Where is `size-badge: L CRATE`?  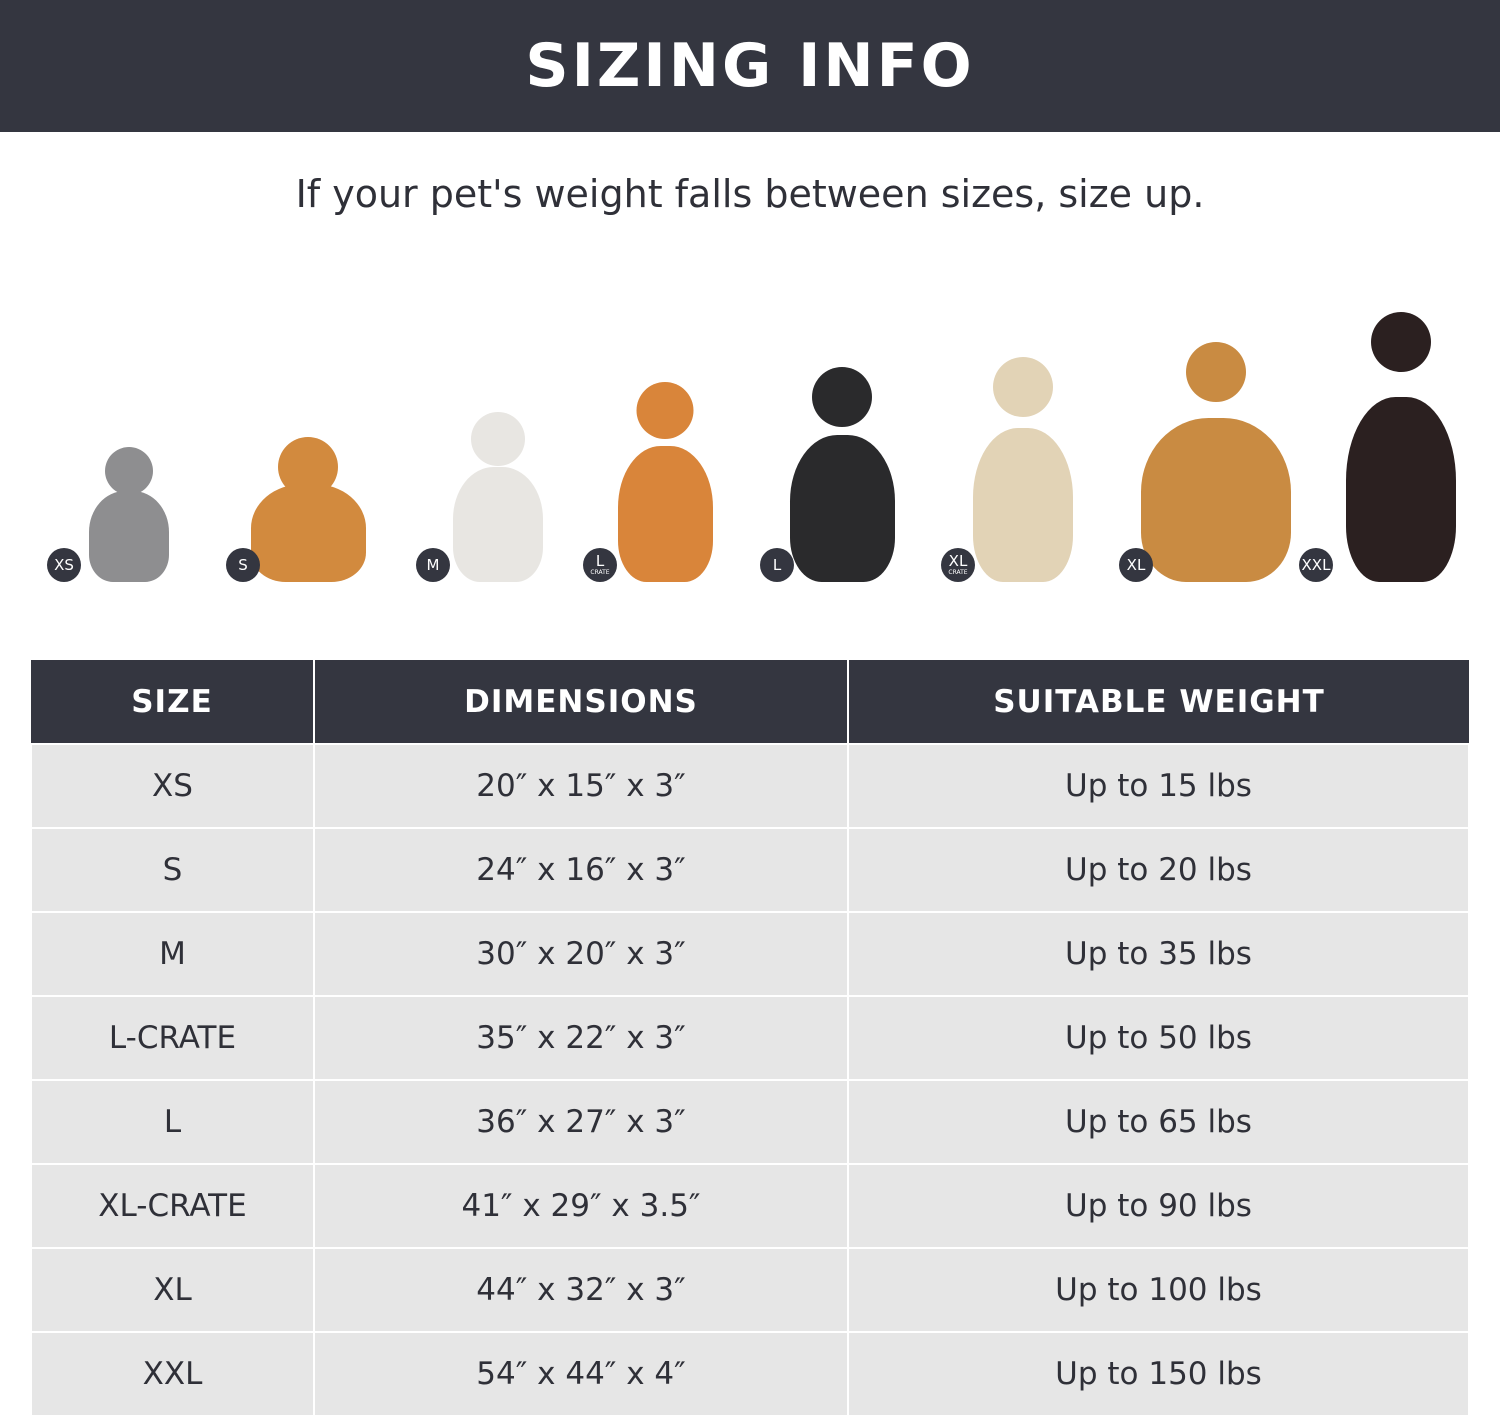 size-badge: L CRATE is located at coordinates (600, 565).